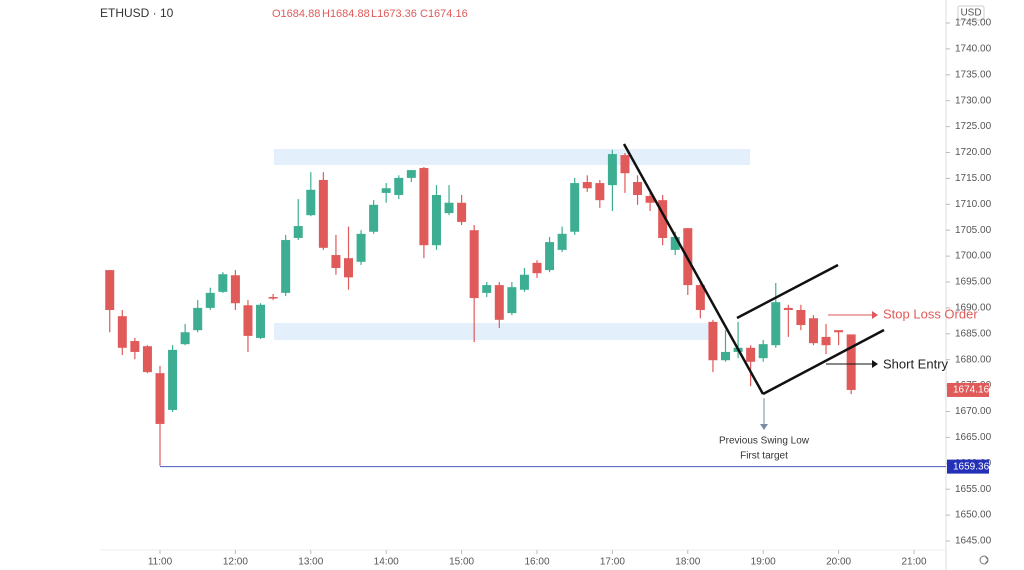 This screenshot has height=570, width=1024. Describe the element at coordinates (973, 282) in the screenshot. I see `y-tick-label: 1695.00` at that location.